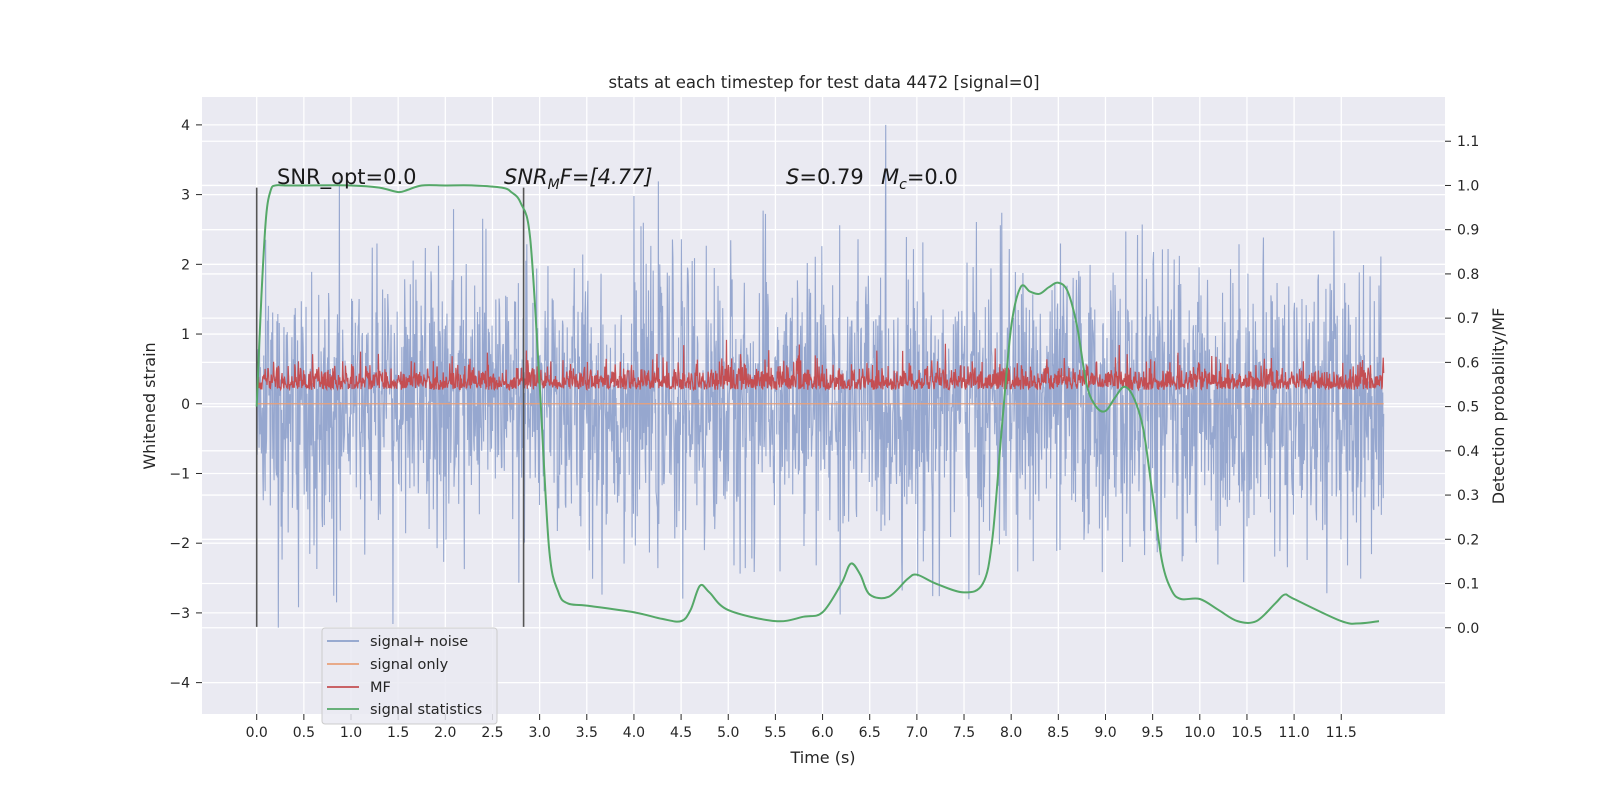 This screenshot has height=800, width=1600. I want to click on y-tick-label-left: −3, so click(179, 614).